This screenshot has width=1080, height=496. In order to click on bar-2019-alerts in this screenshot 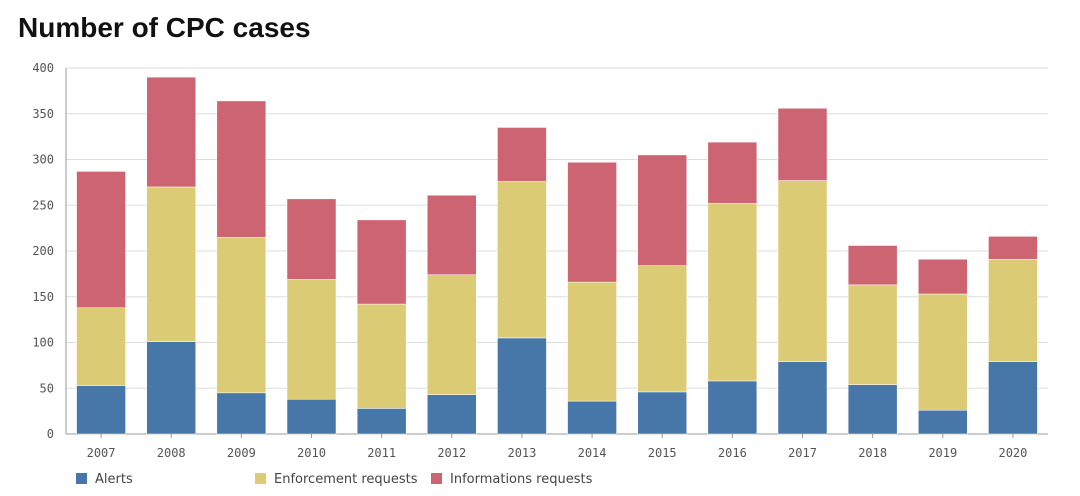, I will do `click(943, 422)`.